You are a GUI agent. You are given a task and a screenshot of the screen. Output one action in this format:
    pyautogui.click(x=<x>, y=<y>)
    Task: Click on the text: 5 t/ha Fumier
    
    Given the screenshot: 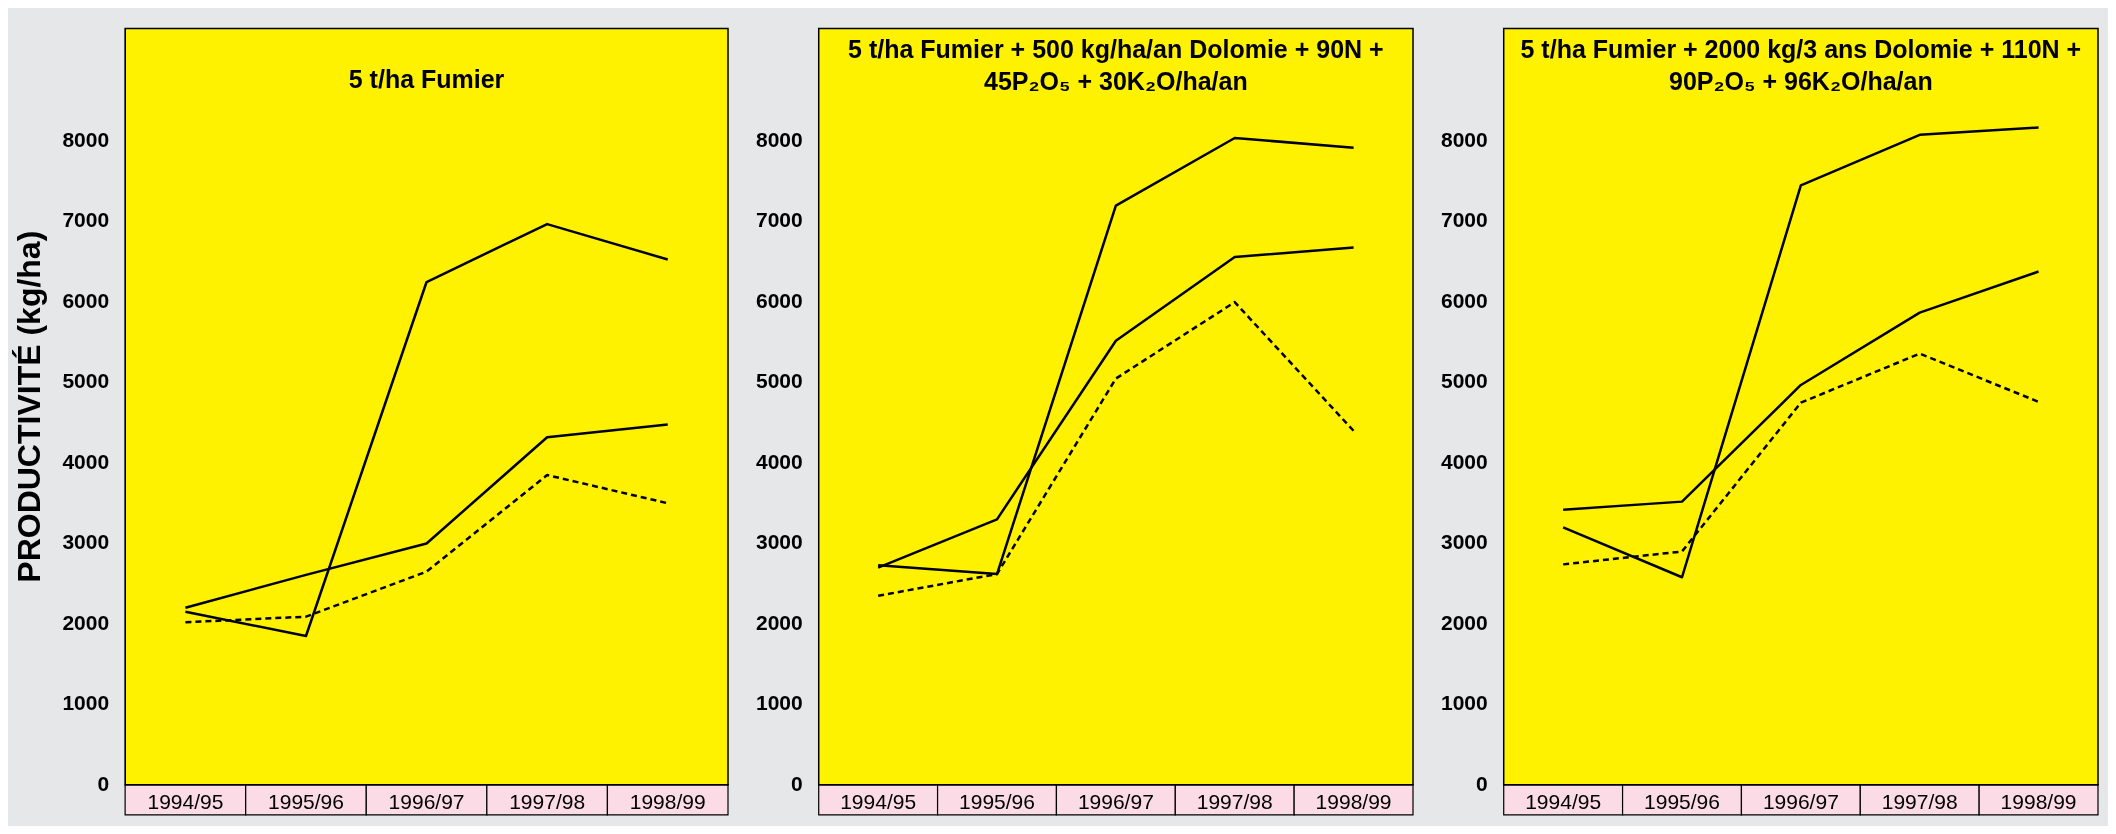 What is the action you would take?
    pyautogui.click(x=426, y=78)
    